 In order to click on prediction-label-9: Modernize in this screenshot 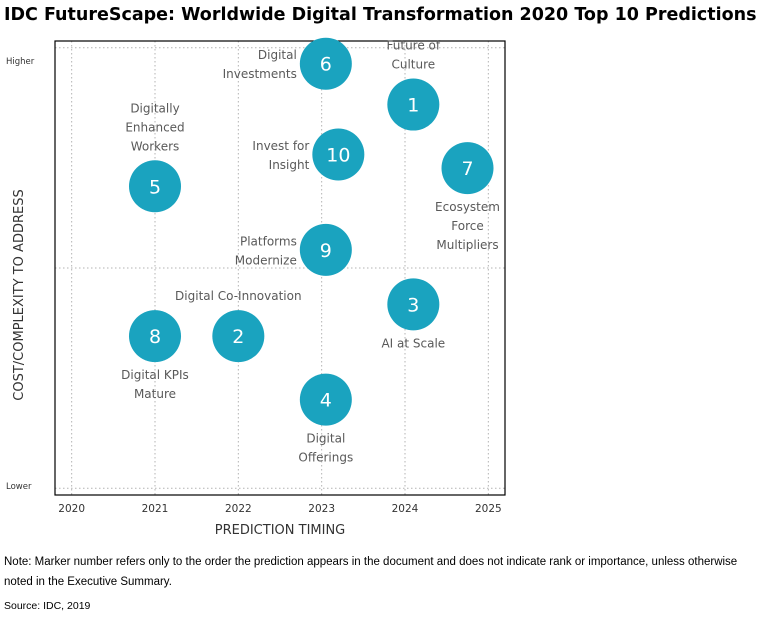, I will do `click(266, 260)`.